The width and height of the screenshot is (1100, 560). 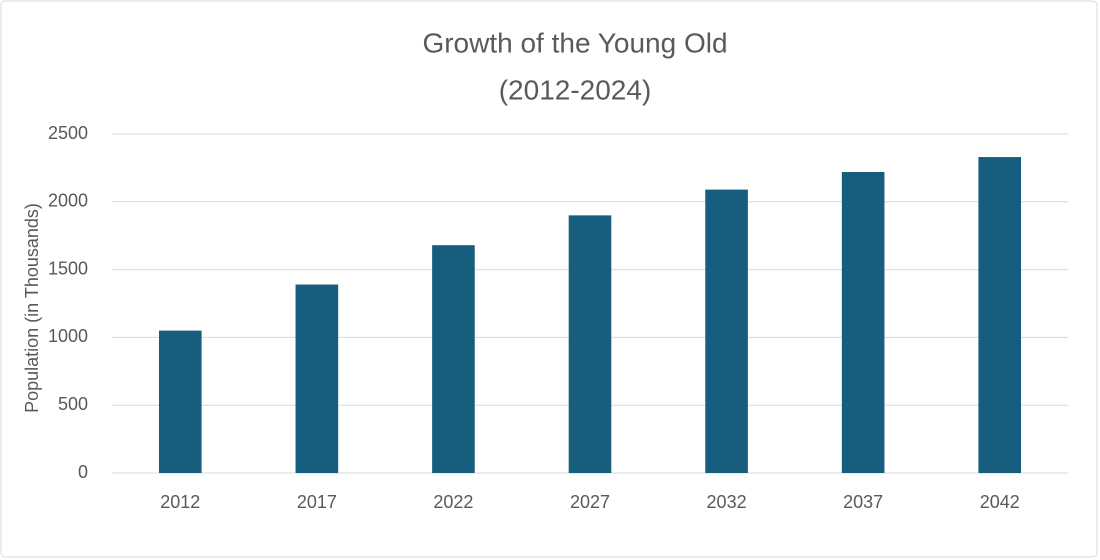 I want to click on y-tick-label: 2000, so click(x=68, y=201).